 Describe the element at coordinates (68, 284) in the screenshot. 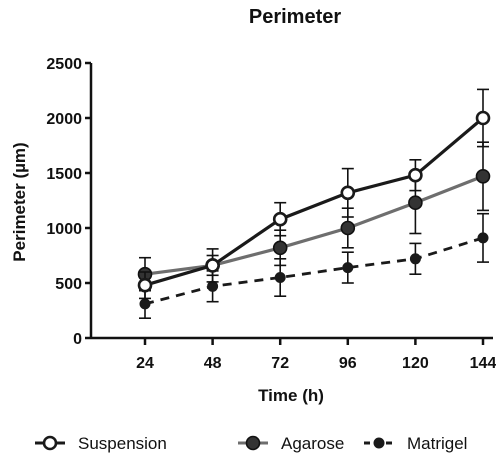

I see `y-tick-label: 500` at that location.